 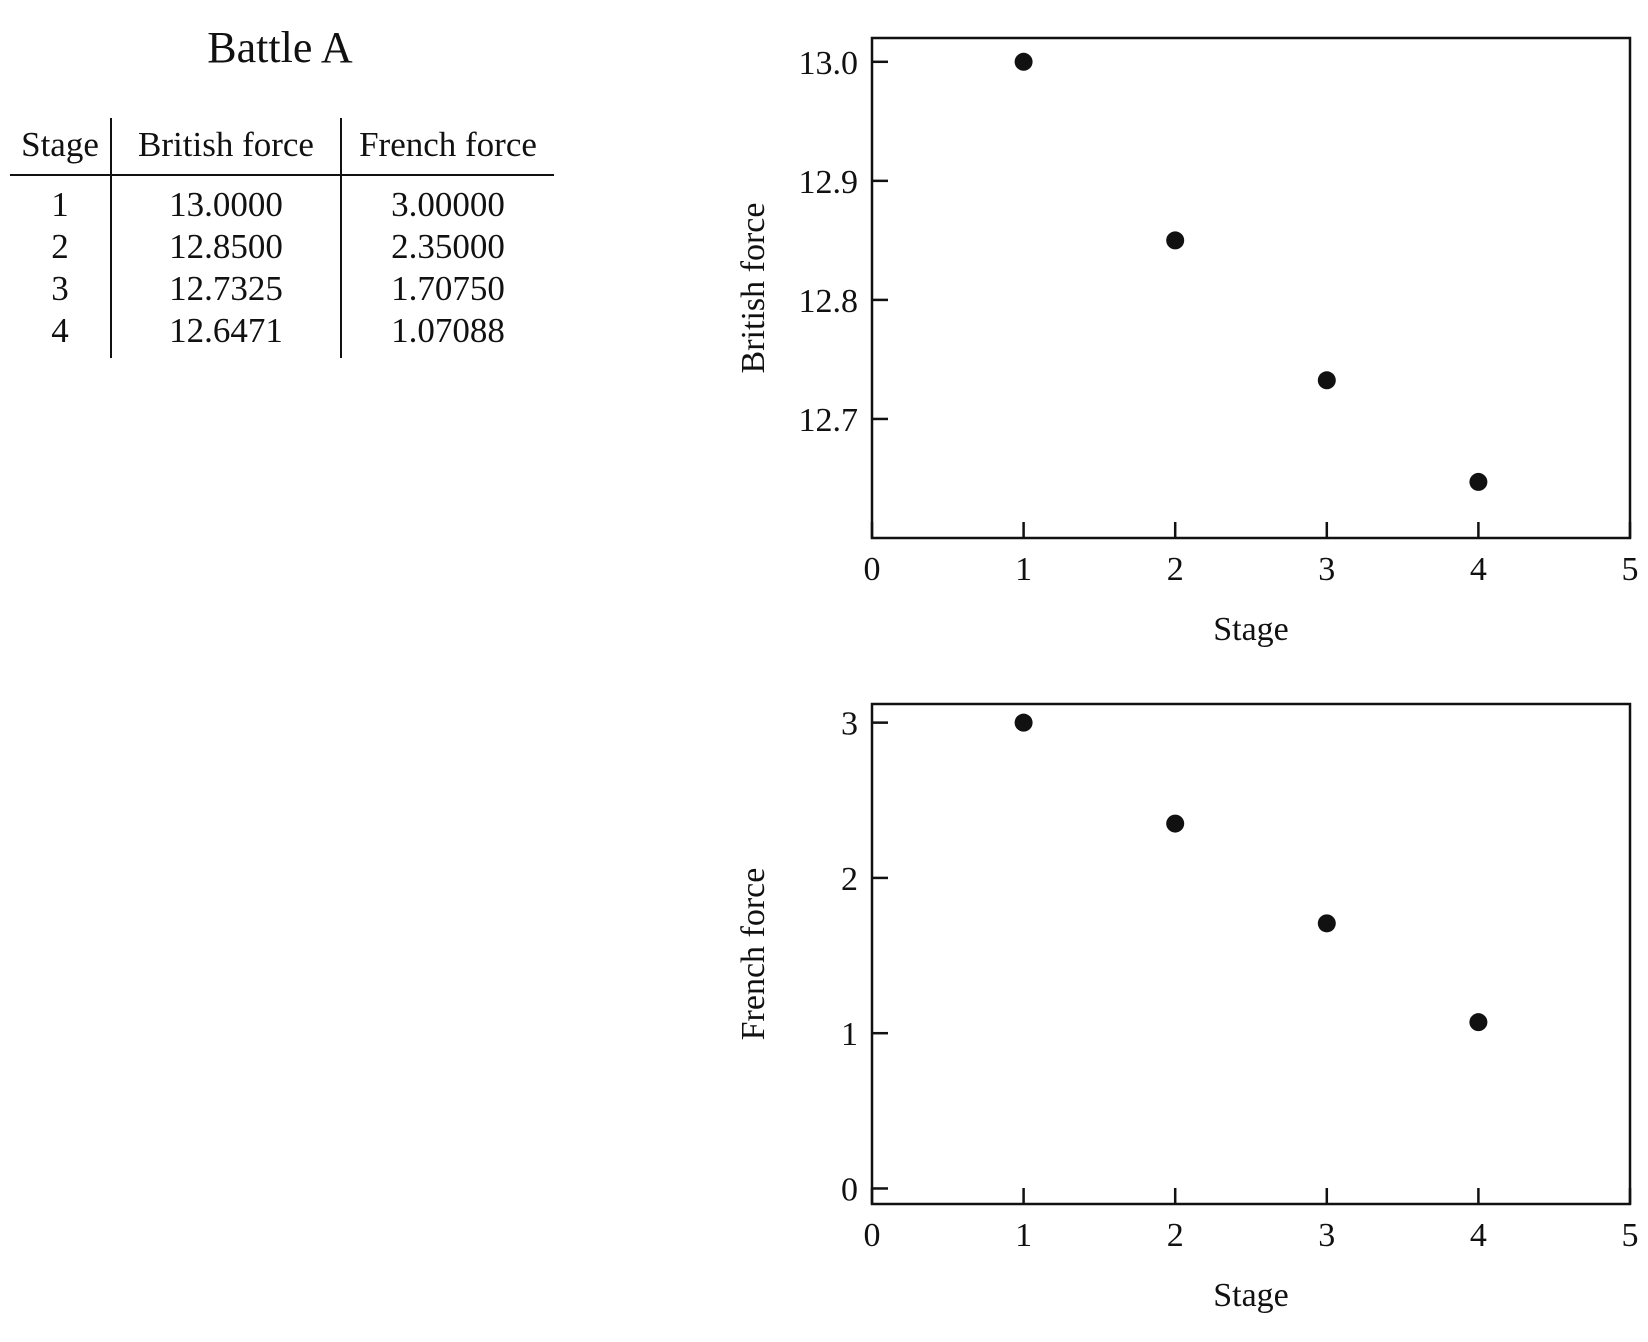 I want to click on y-axis-label: French force, so click(x=753, y=954).